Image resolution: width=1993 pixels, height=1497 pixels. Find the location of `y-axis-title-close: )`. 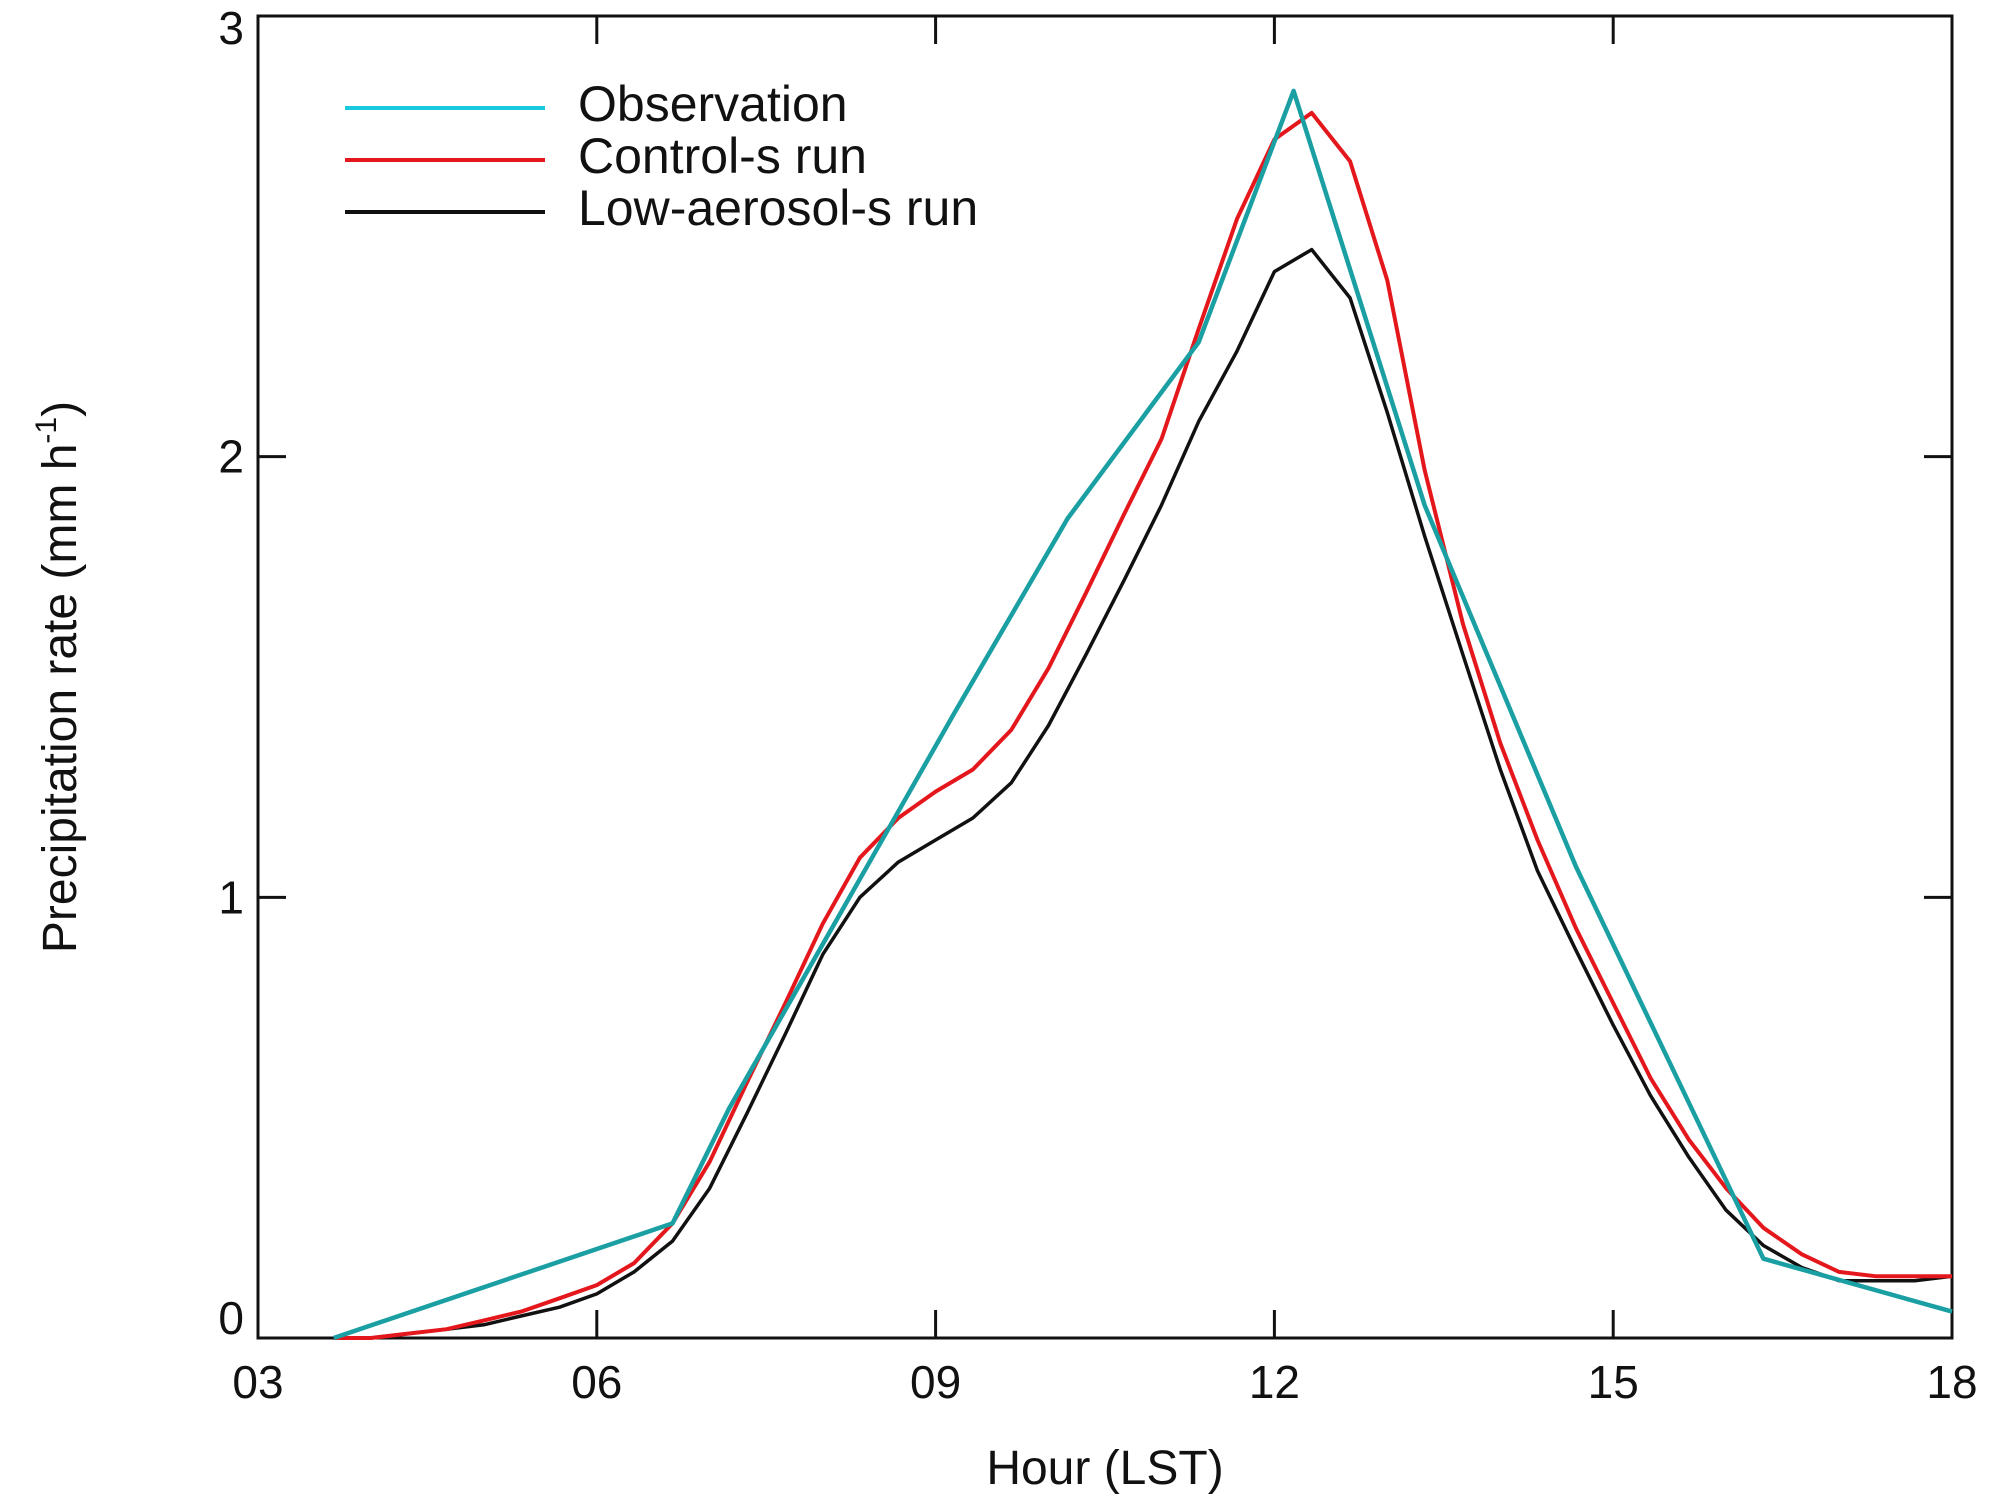

y-axis-title-close: ) is located at coordinates (60, 409).